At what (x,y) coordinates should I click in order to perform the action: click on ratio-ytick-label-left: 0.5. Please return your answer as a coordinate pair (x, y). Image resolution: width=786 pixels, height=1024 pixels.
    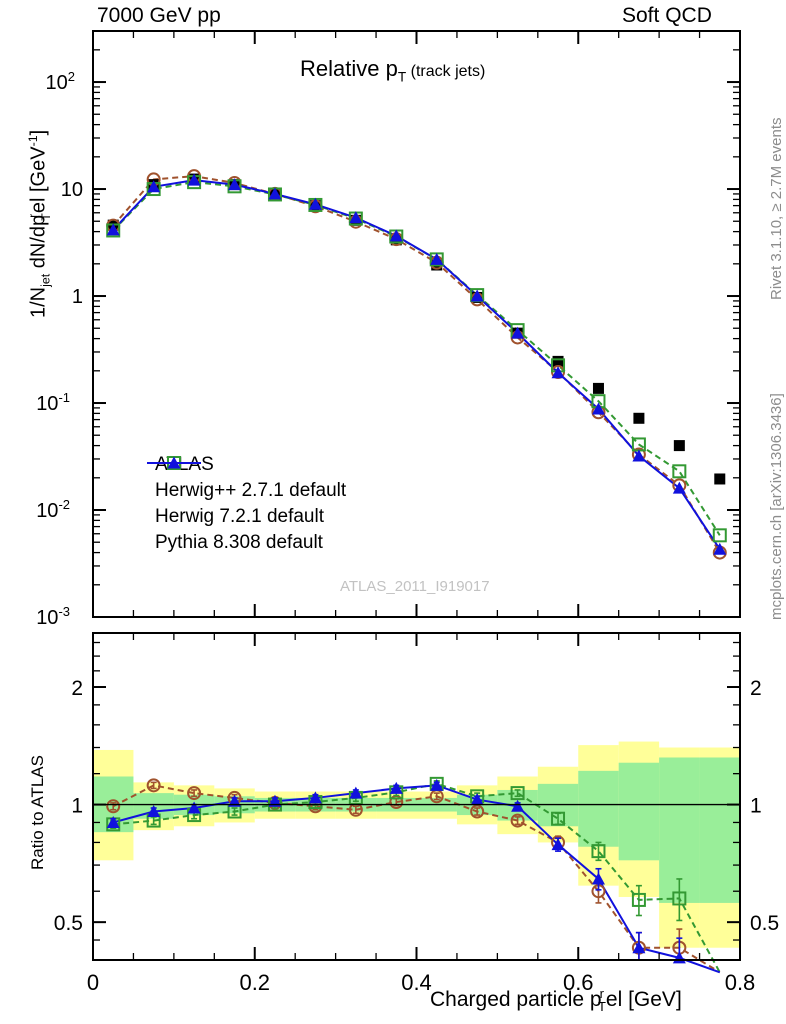
    Looking at the image, I should click on (68, 923).